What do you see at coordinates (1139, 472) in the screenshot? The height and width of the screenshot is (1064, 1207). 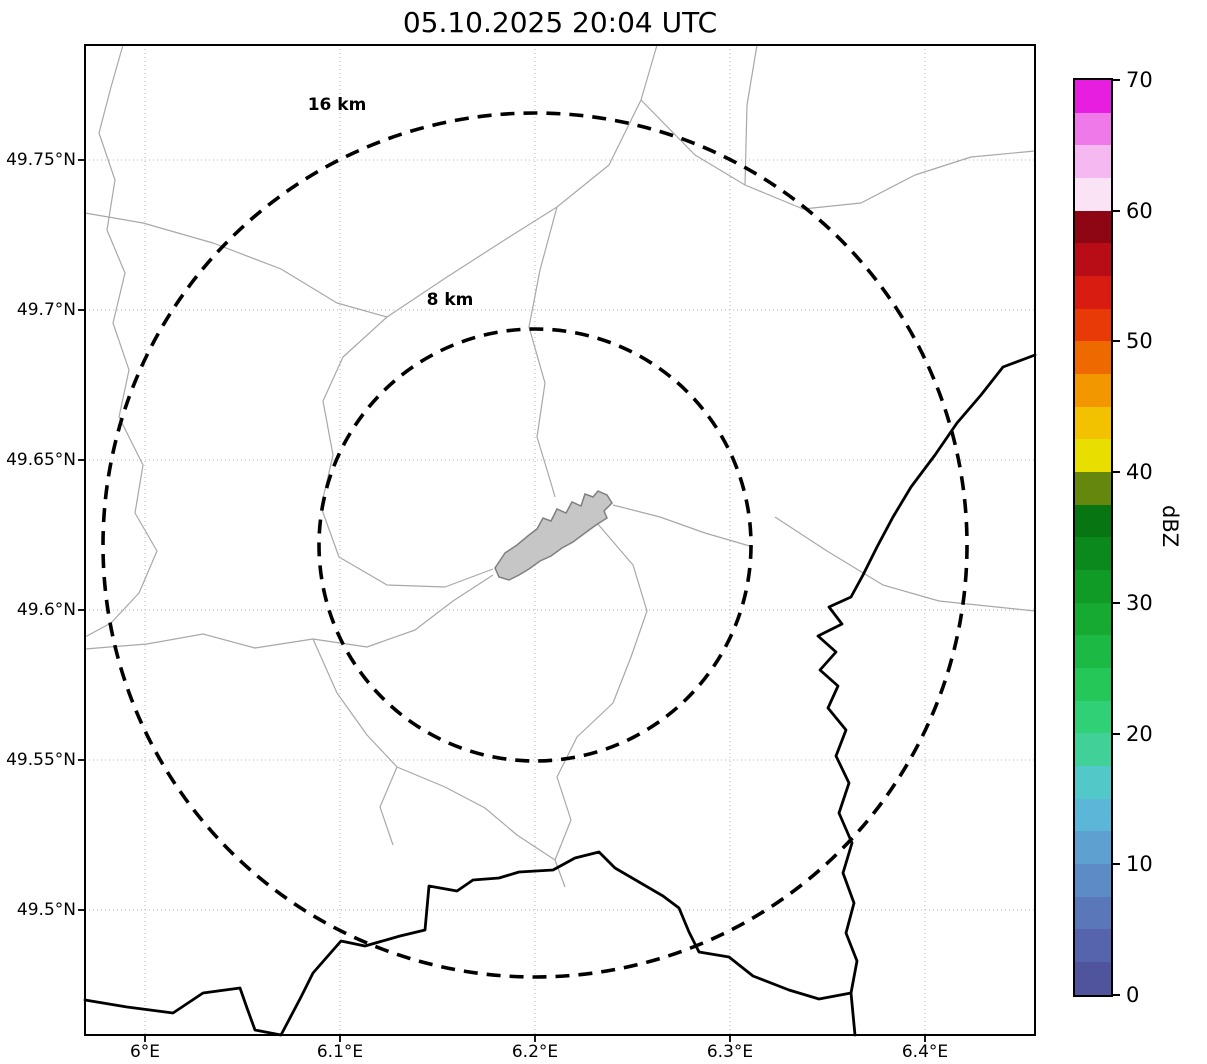 I see `colorbar-tick-label: 40` at bounding box center [1139, 472].